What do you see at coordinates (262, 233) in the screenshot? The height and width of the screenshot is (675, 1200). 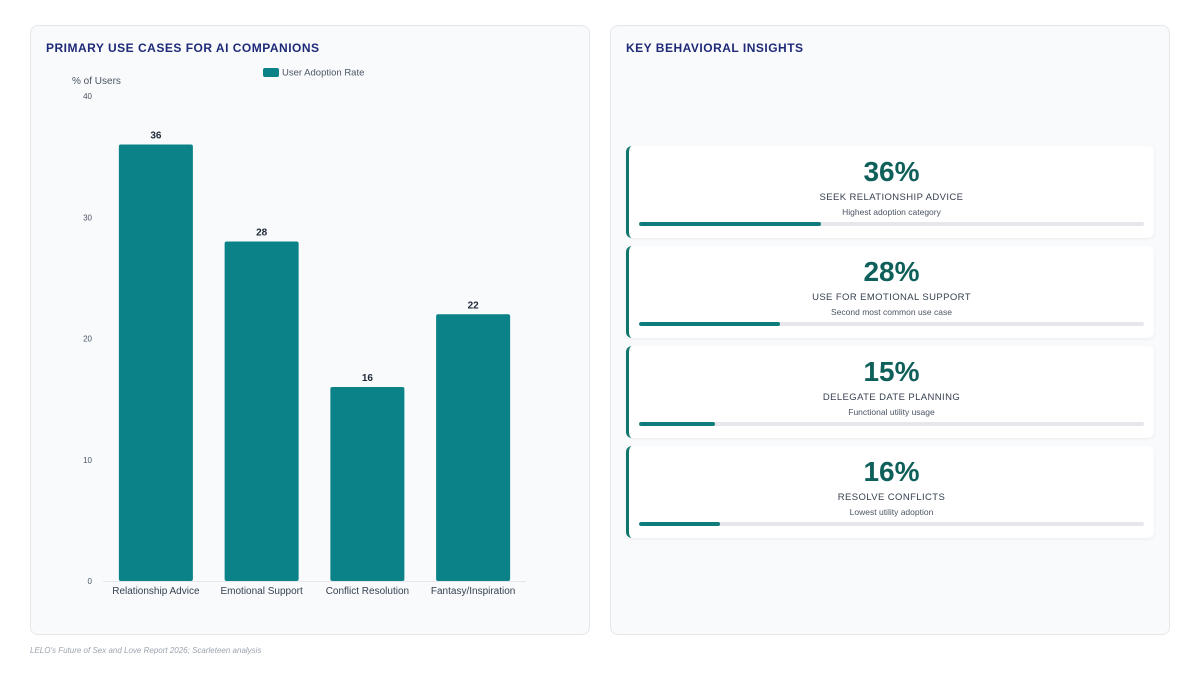 I see `data-label: 28` at bounding box center [262, 233].